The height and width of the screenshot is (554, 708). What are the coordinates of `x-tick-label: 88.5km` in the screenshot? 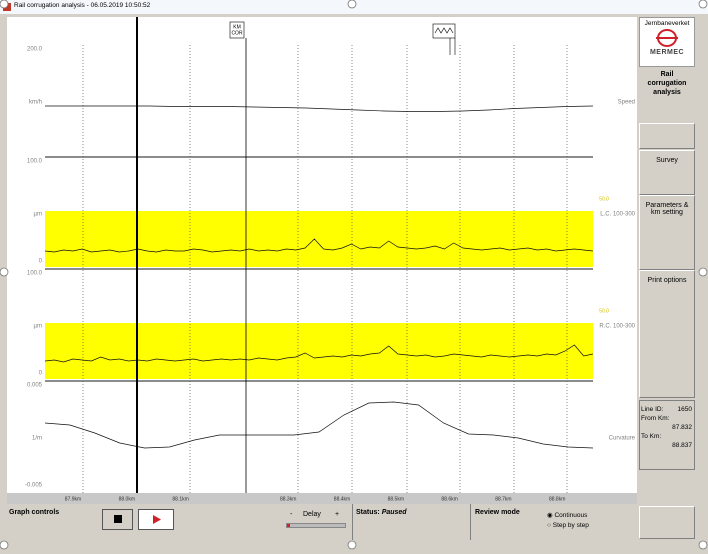 It's located at (396, 499).